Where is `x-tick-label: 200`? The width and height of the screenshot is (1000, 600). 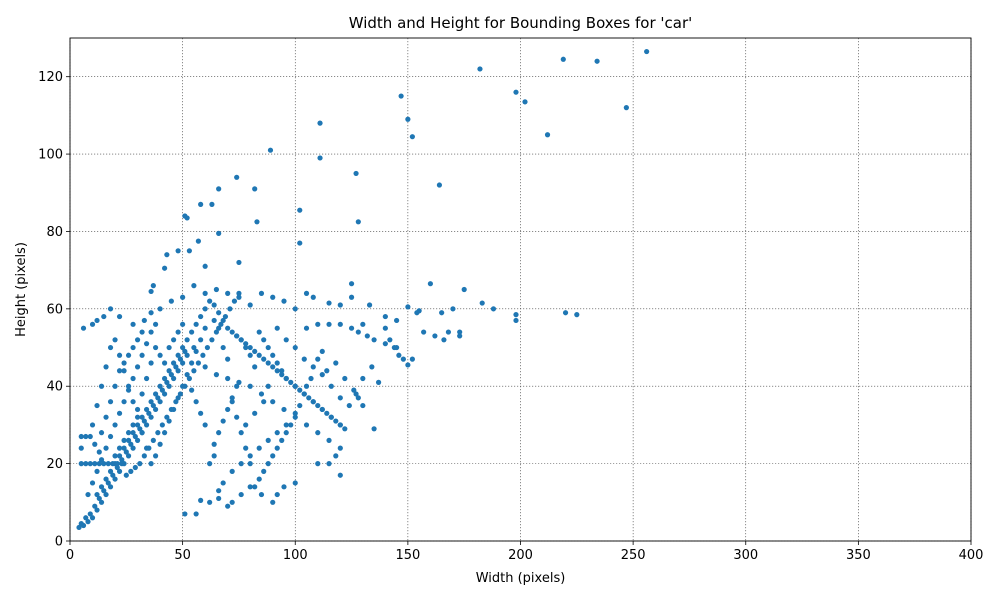 x-tick-label: 200 is located at coordinates (520, 555).